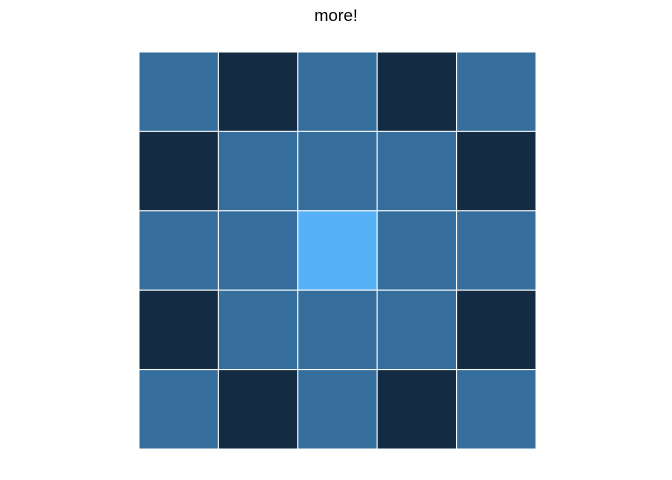 The width and height of the screenshot is (672, 480). I want to click on heatmap-cell-r5-c3, so click(337, 409).